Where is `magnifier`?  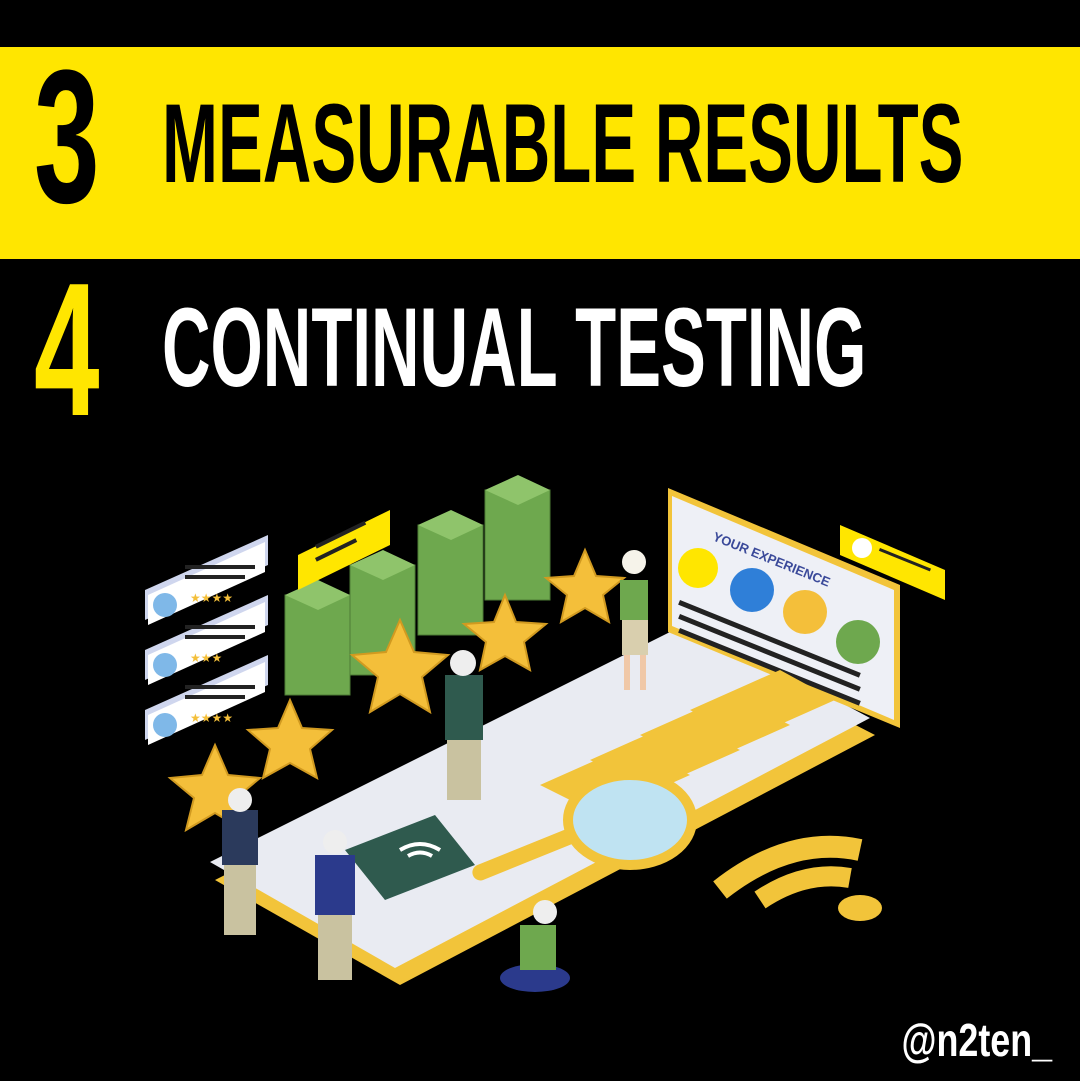 magnifier is located at coordinates (584, 825).